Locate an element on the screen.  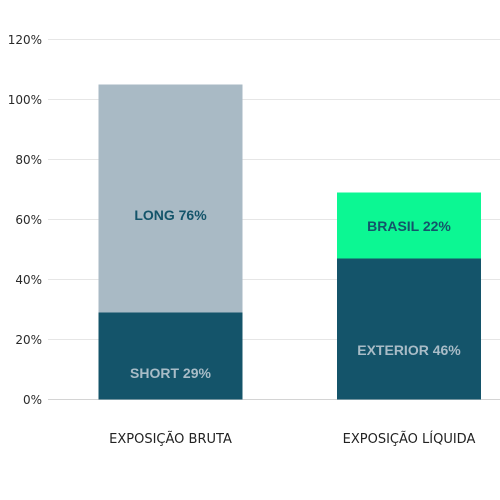
segment-label: BRASIL 22% is located at coordinates (409, 226).